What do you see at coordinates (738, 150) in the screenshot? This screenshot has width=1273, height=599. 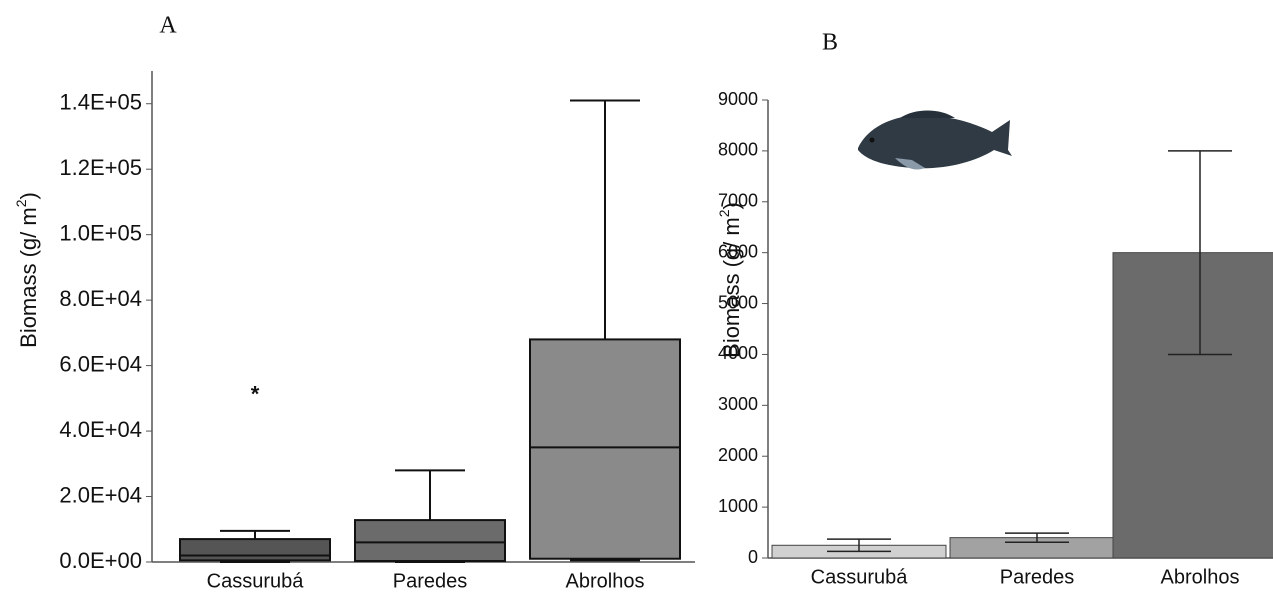 I see `y-tick-label: 8000` at bounding box center [738, 150].